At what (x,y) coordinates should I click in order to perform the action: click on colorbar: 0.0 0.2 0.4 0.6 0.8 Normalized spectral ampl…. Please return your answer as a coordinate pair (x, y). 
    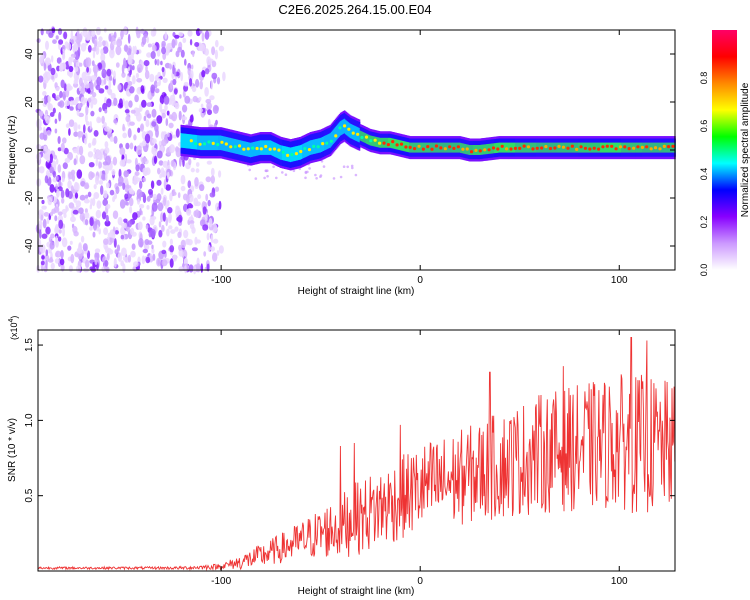
    Looking at the image, I should click on (724, 153).